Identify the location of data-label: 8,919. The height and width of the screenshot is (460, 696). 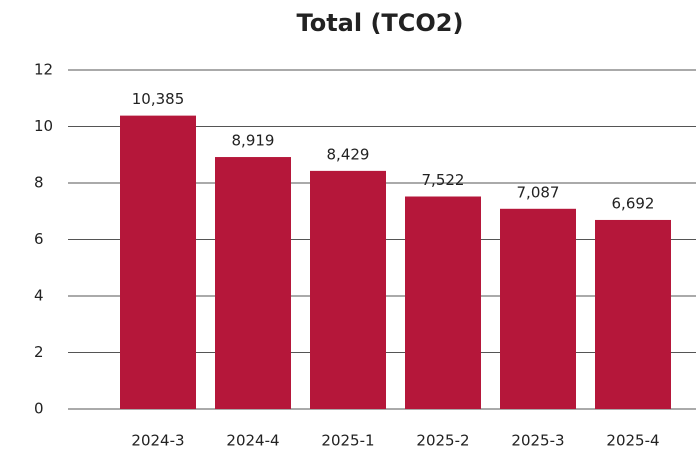
(253, 141).